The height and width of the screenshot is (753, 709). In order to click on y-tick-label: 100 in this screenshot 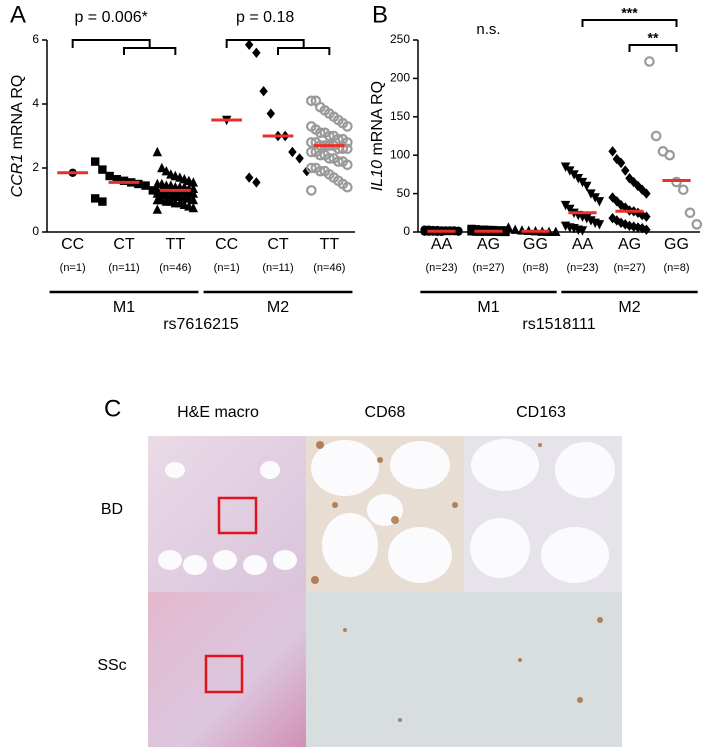, I will do `click(400, 154)`.